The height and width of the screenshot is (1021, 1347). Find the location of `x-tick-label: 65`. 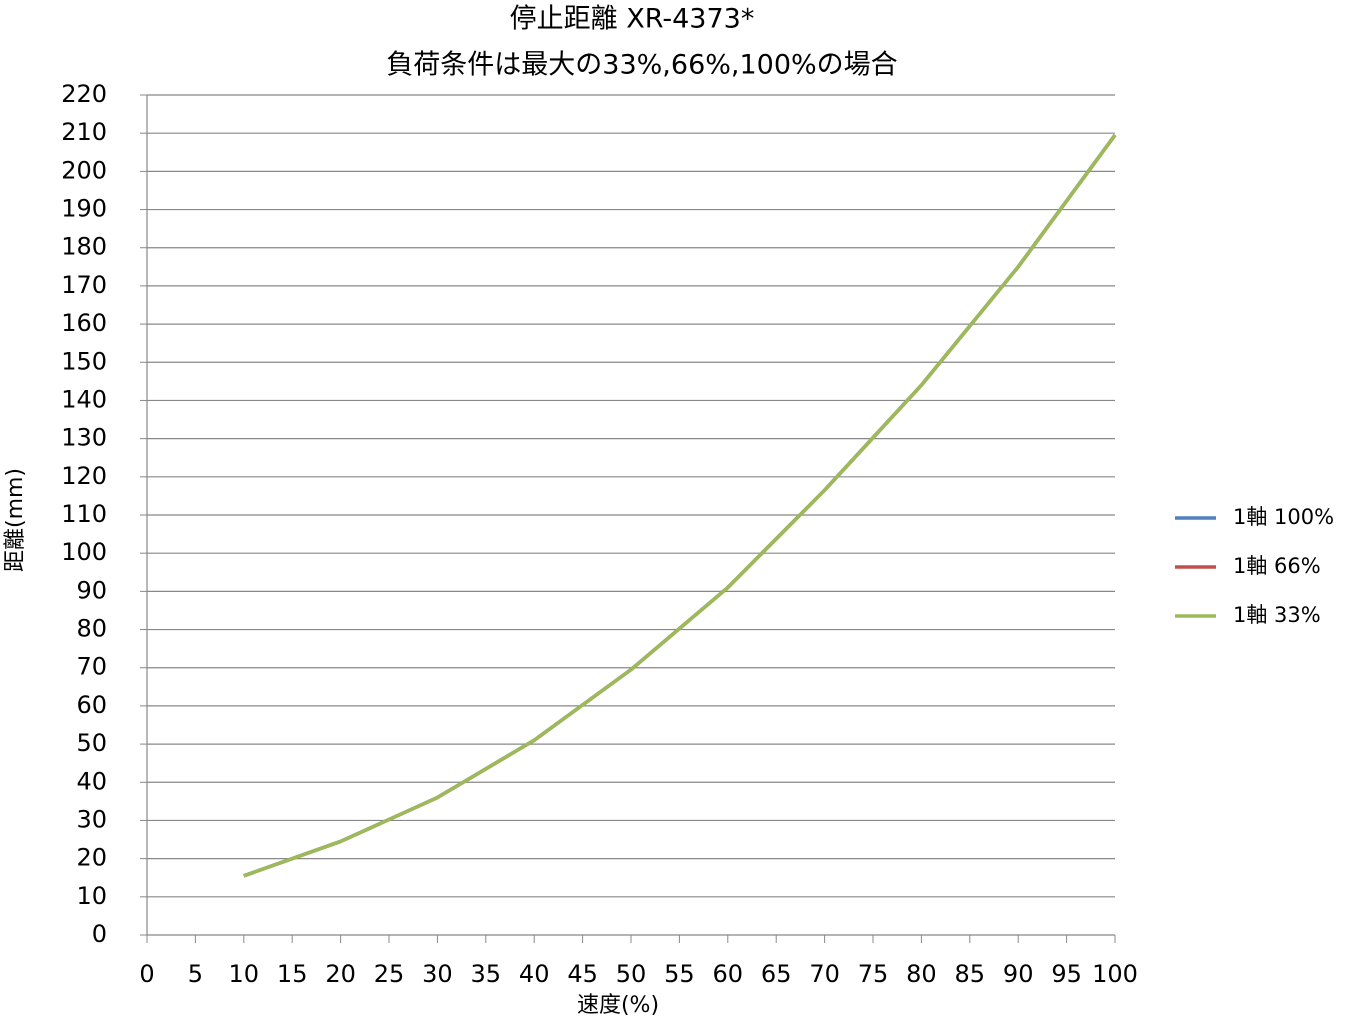

x-tick-label: 65 is located at coordinates (776, 974).